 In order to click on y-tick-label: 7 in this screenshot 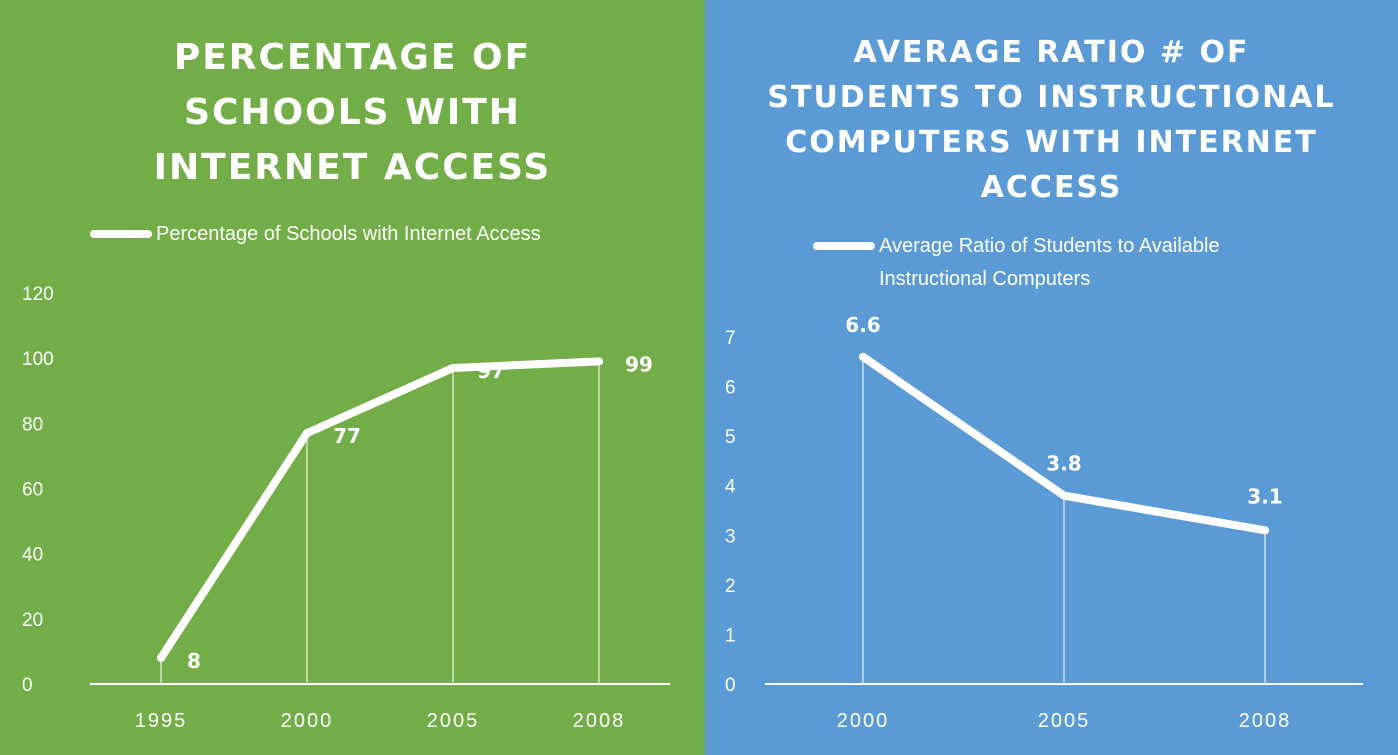, I will do `click(730, 338)`.